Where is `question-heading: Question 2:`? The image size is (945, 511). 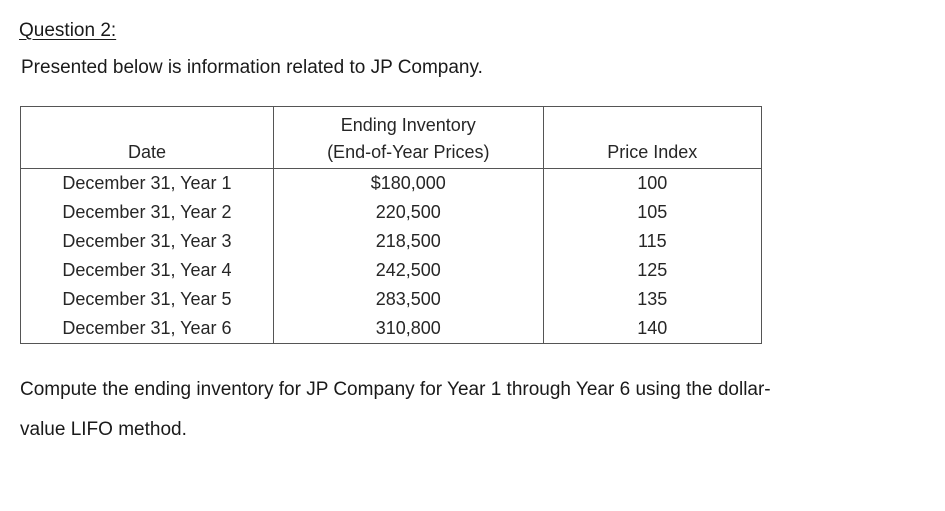 question-heading: Question 2: is located at coordinates (68, 30).